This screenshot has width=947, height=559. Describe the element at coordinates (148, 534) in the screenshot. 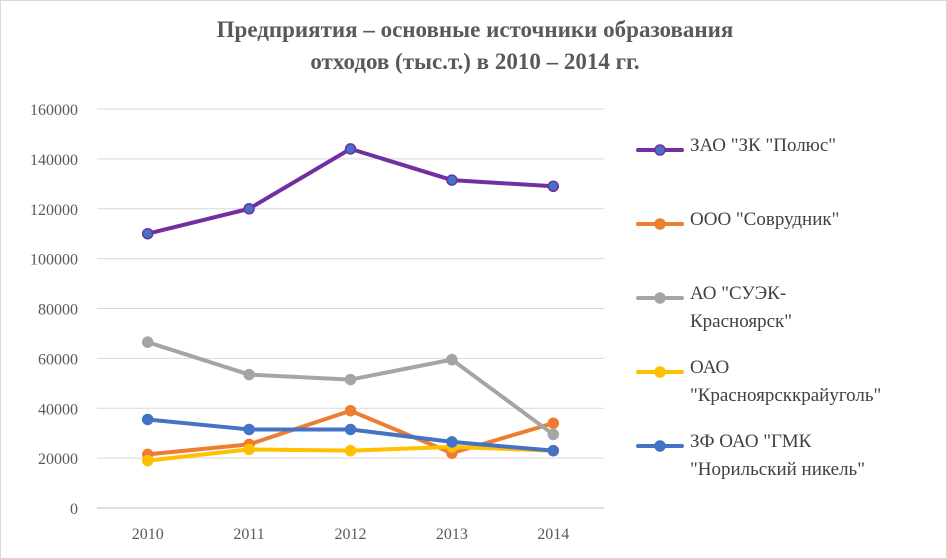

I see `x-tick-label: 2010` at that location.